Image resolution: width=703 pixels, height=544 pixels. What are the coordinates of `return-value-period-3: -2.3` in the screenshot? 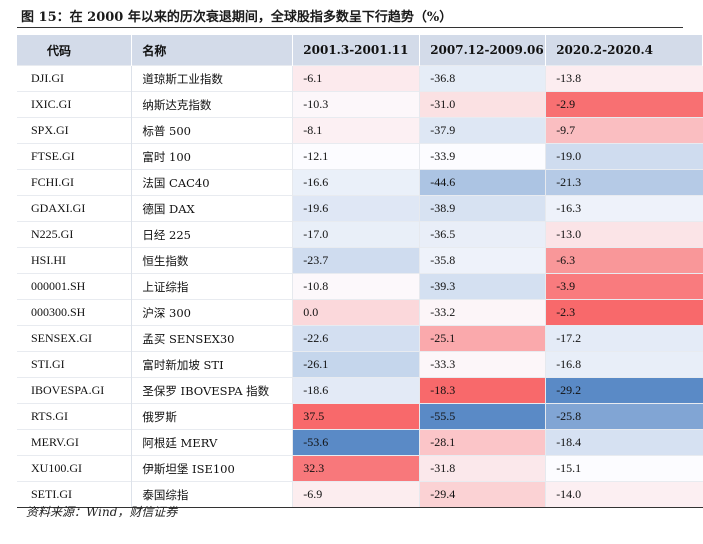 It's located at (624, 312).